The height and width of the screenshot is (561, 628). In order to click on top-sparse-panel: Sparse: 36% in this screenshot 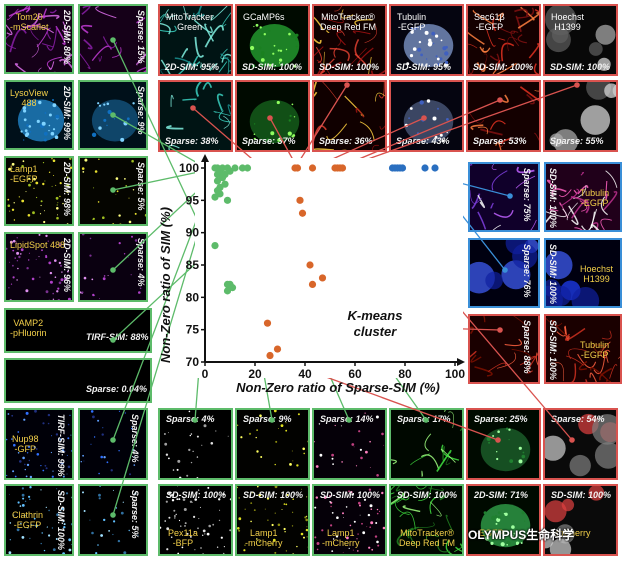, I will do `click(349, 116)`.